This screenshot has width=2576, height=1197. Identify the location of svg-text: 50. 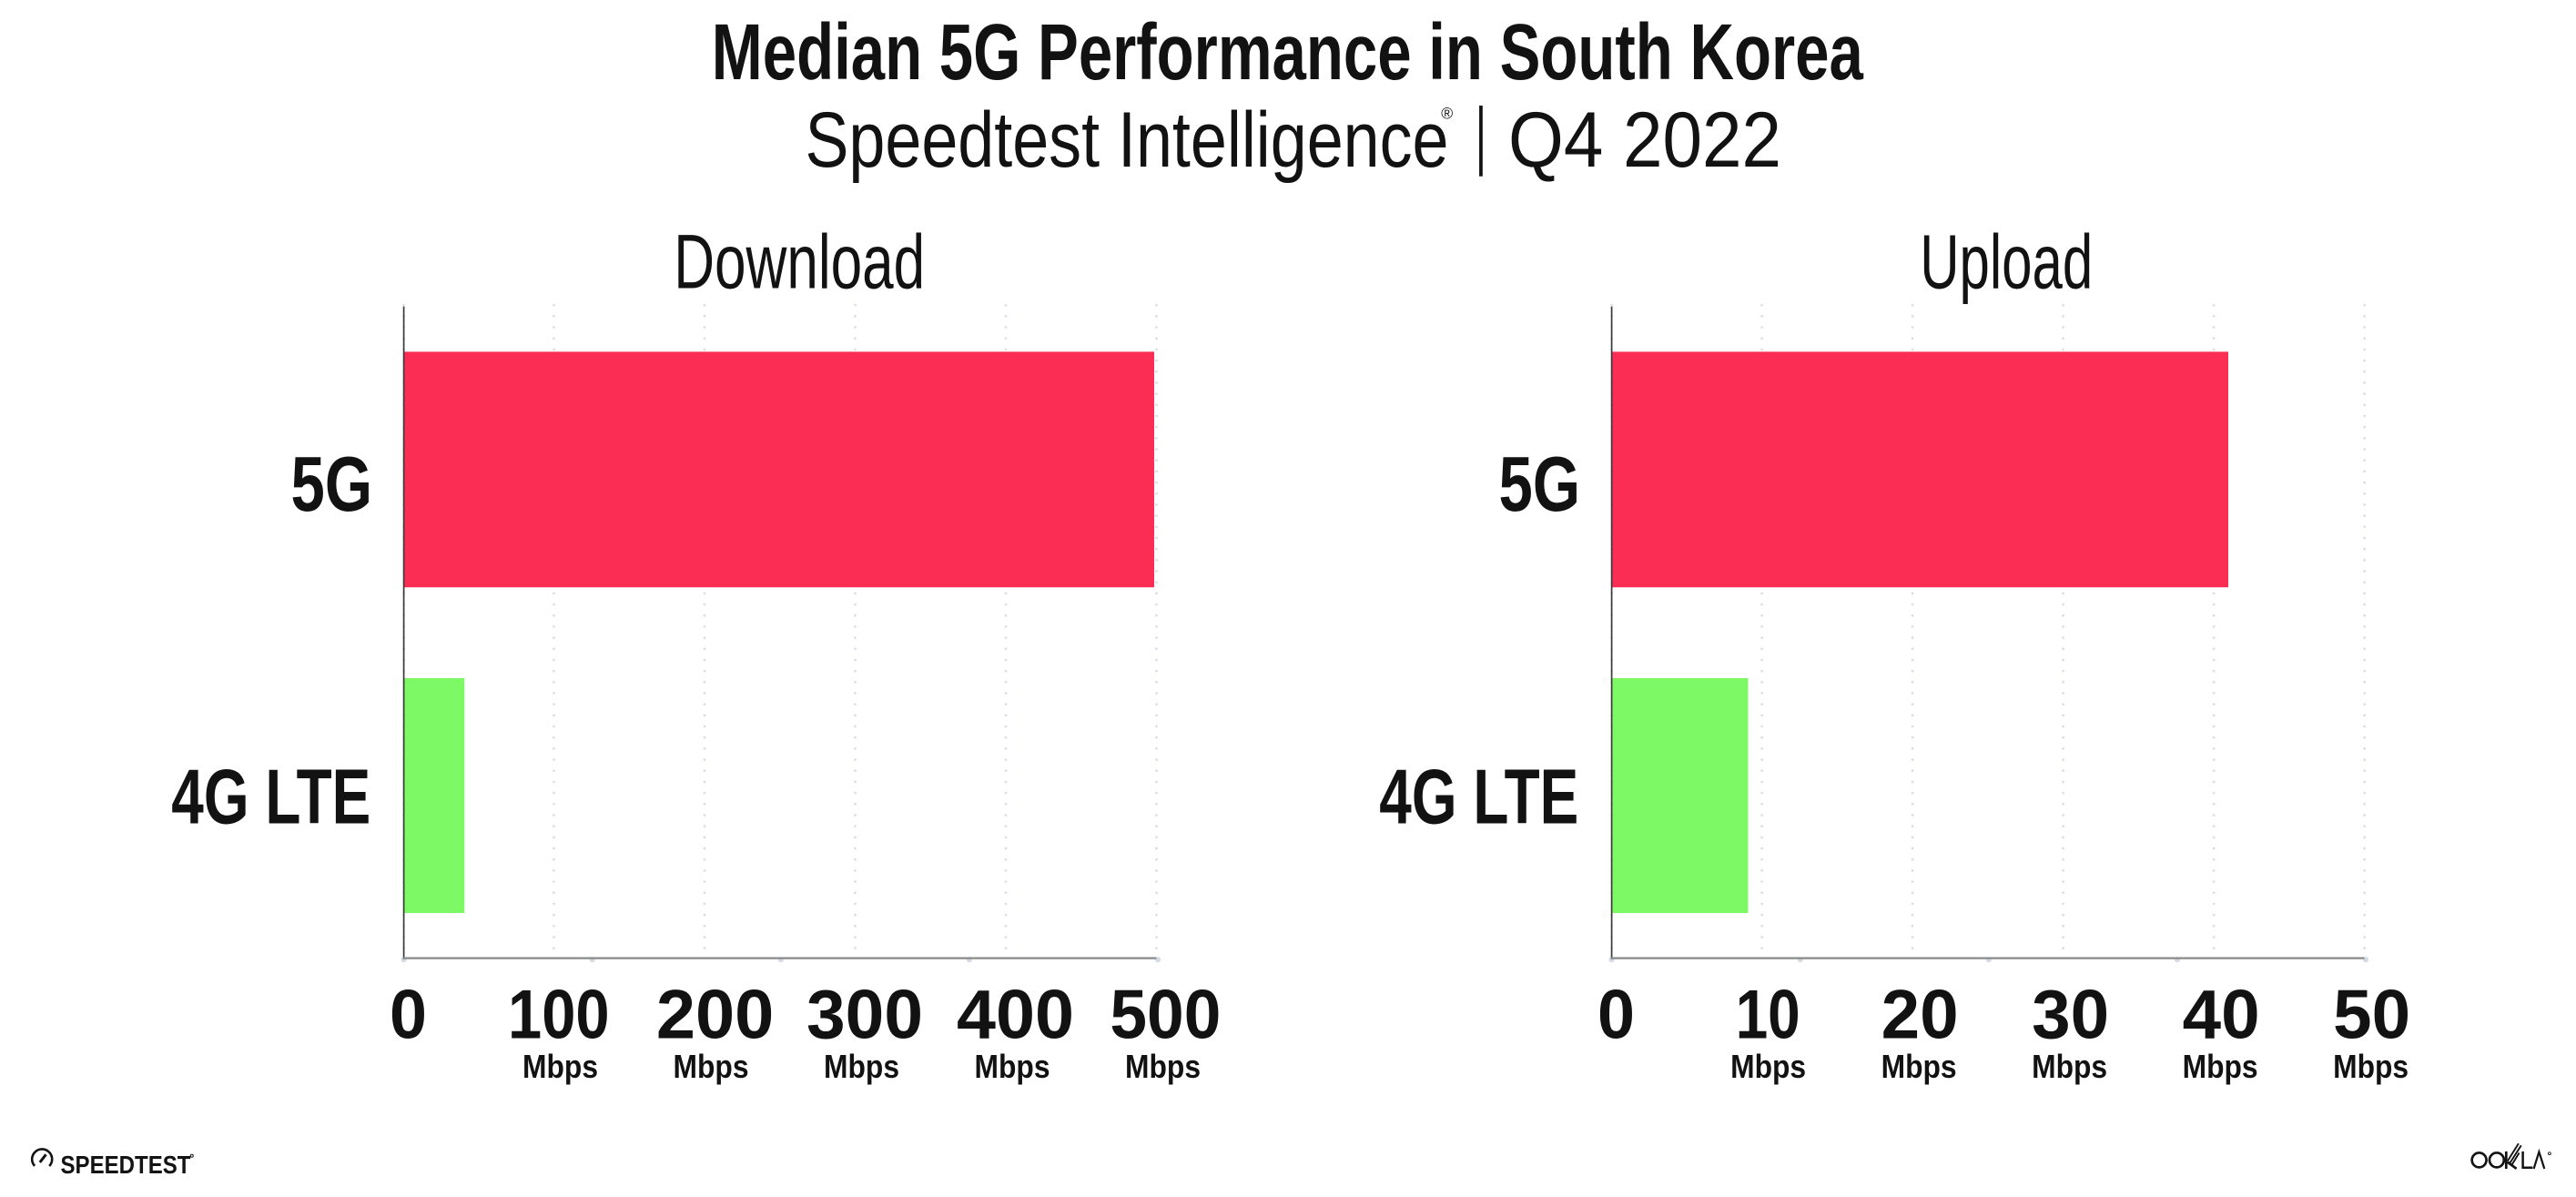
(2371, 1015).